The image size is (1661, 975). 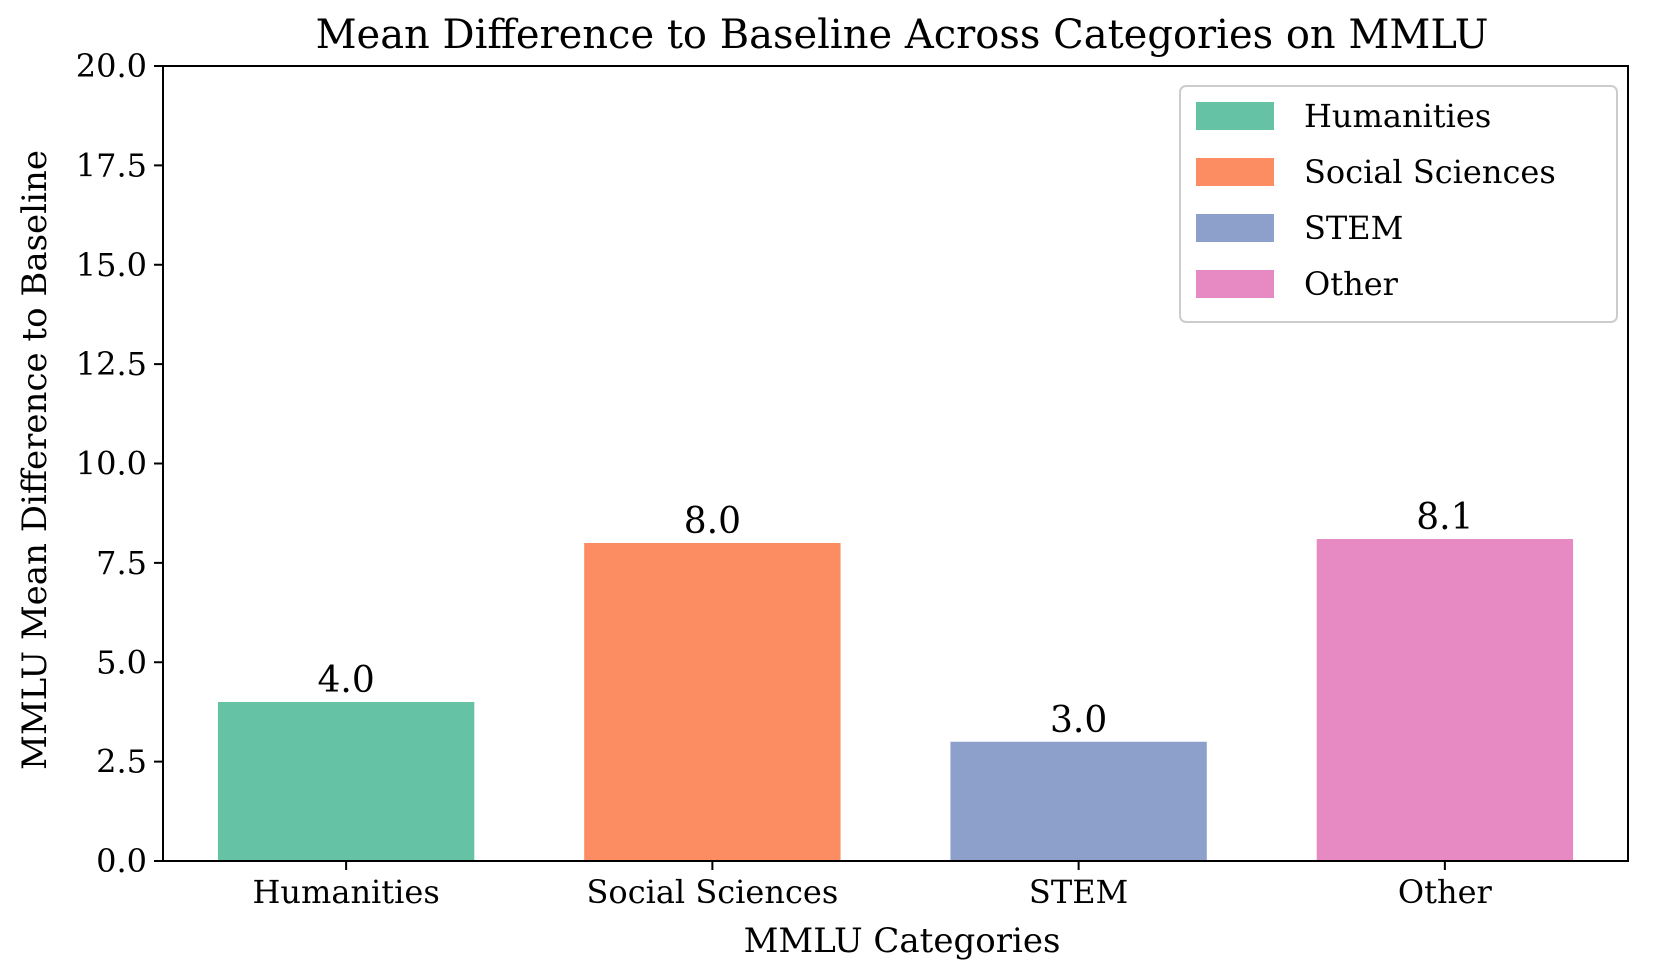 I want to click on y-tick-label: 20.0, so click(x=111, y=66).